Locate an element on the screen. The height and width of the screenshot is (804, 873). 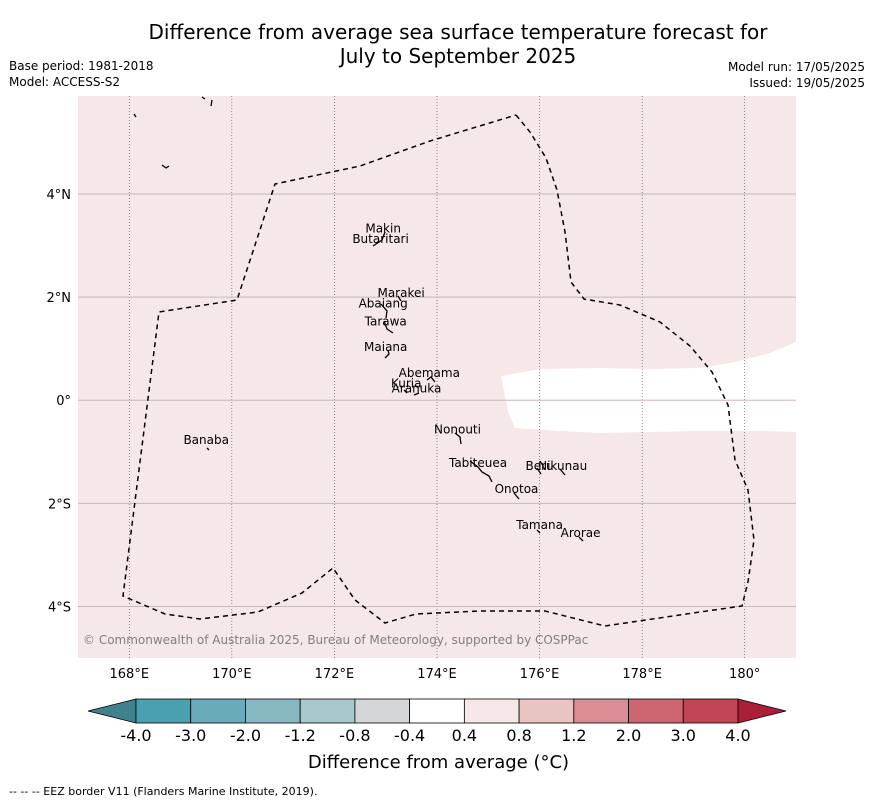
island-label: Abaiang is located at coordinates (383, 303).